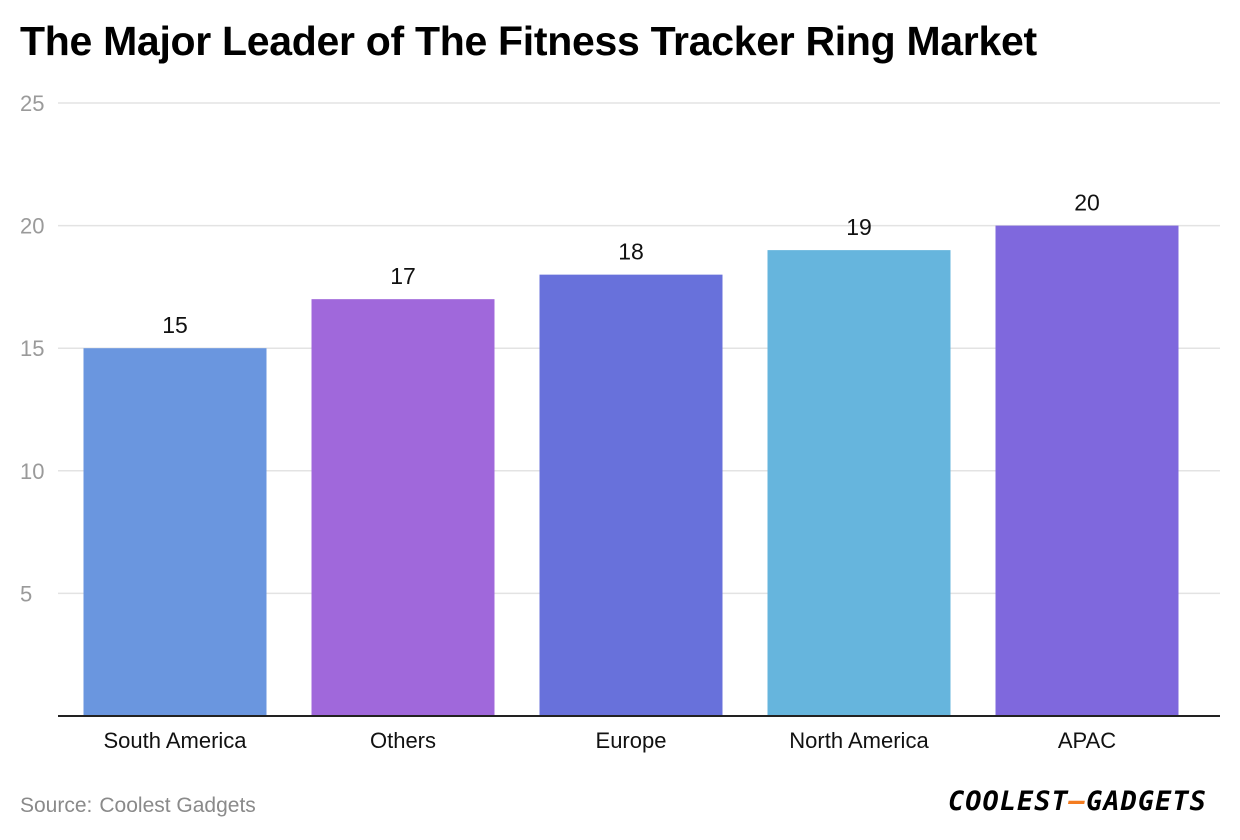 This screenshot has width=1240, height=840. What do you see at coordinates (56, 805) in the screenshot?
I see `source-label: Source:` at bounding box center [56, 805].